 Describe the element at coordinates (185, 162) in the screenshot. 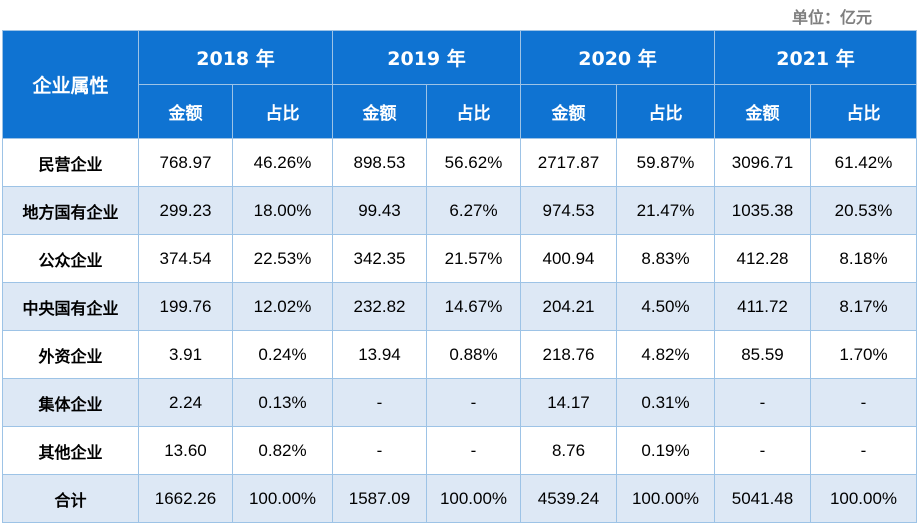

I see `amount-cell: 768.97` at that location.